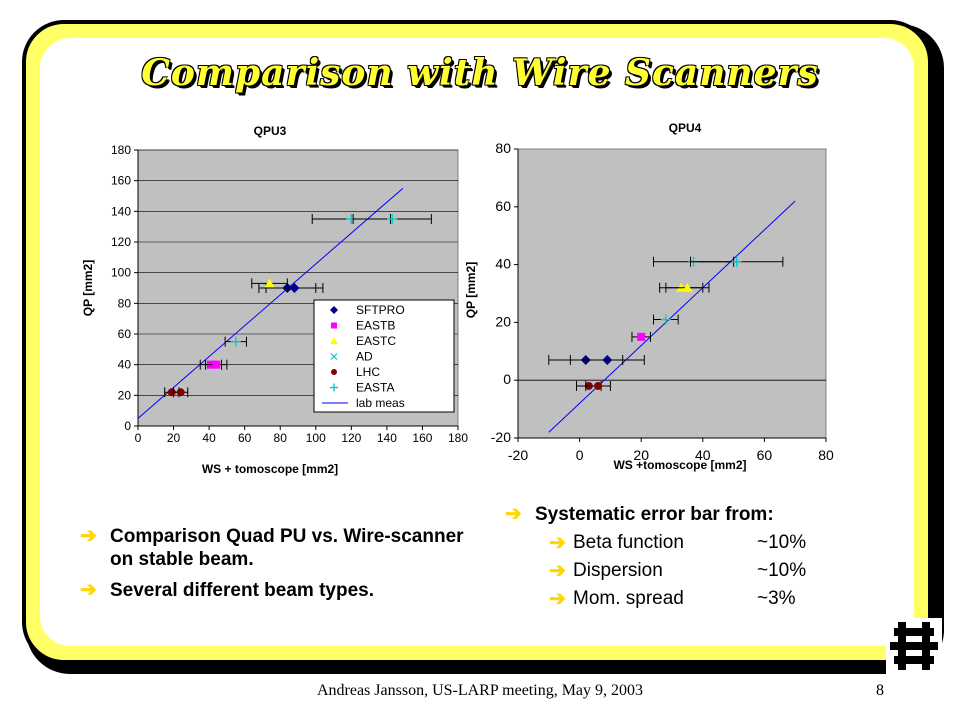 This screenshot has width=960, height=720. I want to click on error-source-label: Beta function, so click(628, 542).